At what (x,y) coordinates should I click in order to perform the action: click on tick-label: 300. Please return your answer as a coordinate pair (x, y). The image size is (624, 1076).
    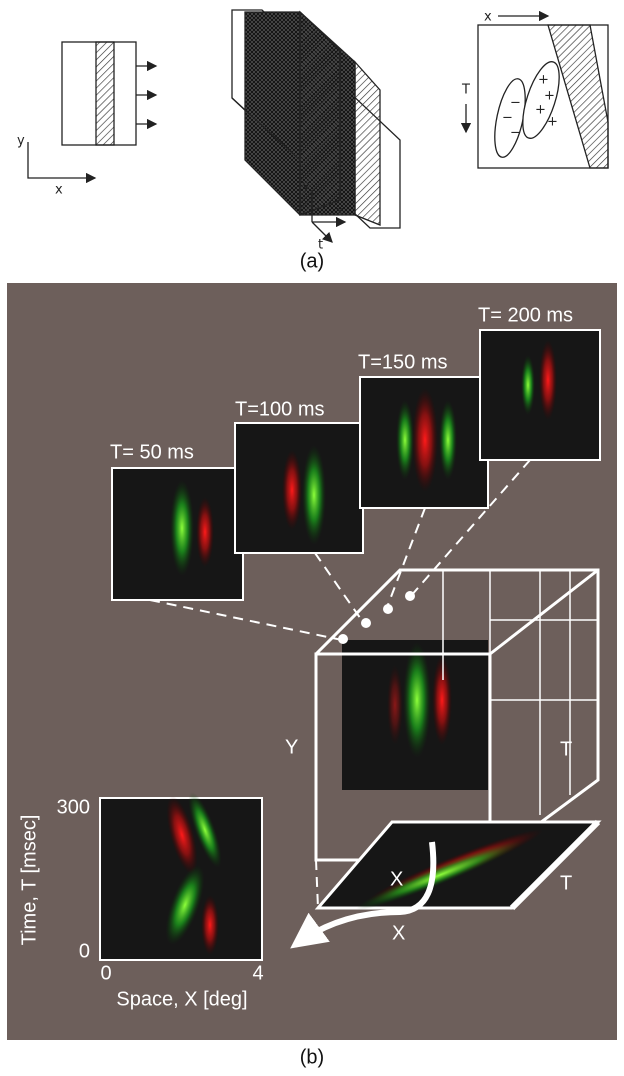
    Looking at the image, I should click on (73, 807).